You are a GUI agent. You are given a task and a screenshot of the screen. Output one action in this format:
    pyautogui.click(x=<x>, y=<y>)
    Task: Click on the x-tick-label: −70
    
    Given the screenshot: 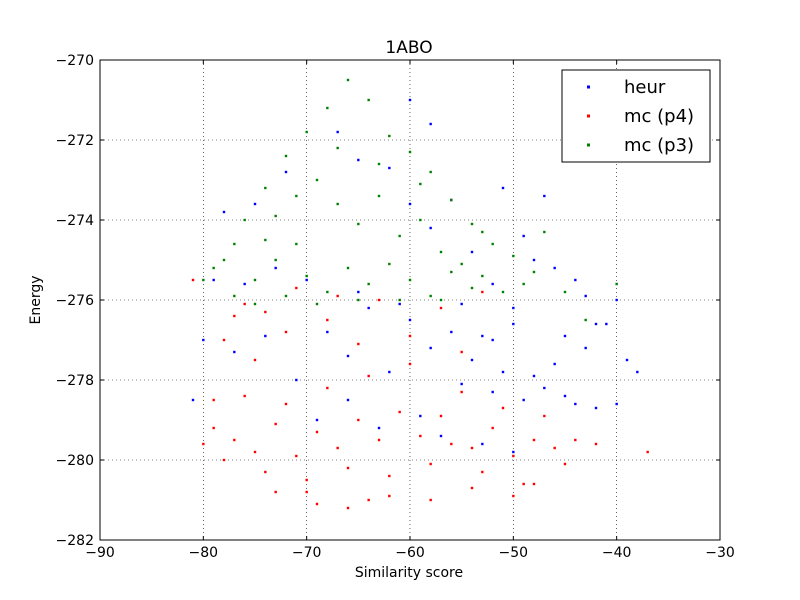 What is the action you would take?
    pyautogui.click(x=307, y=553)
    